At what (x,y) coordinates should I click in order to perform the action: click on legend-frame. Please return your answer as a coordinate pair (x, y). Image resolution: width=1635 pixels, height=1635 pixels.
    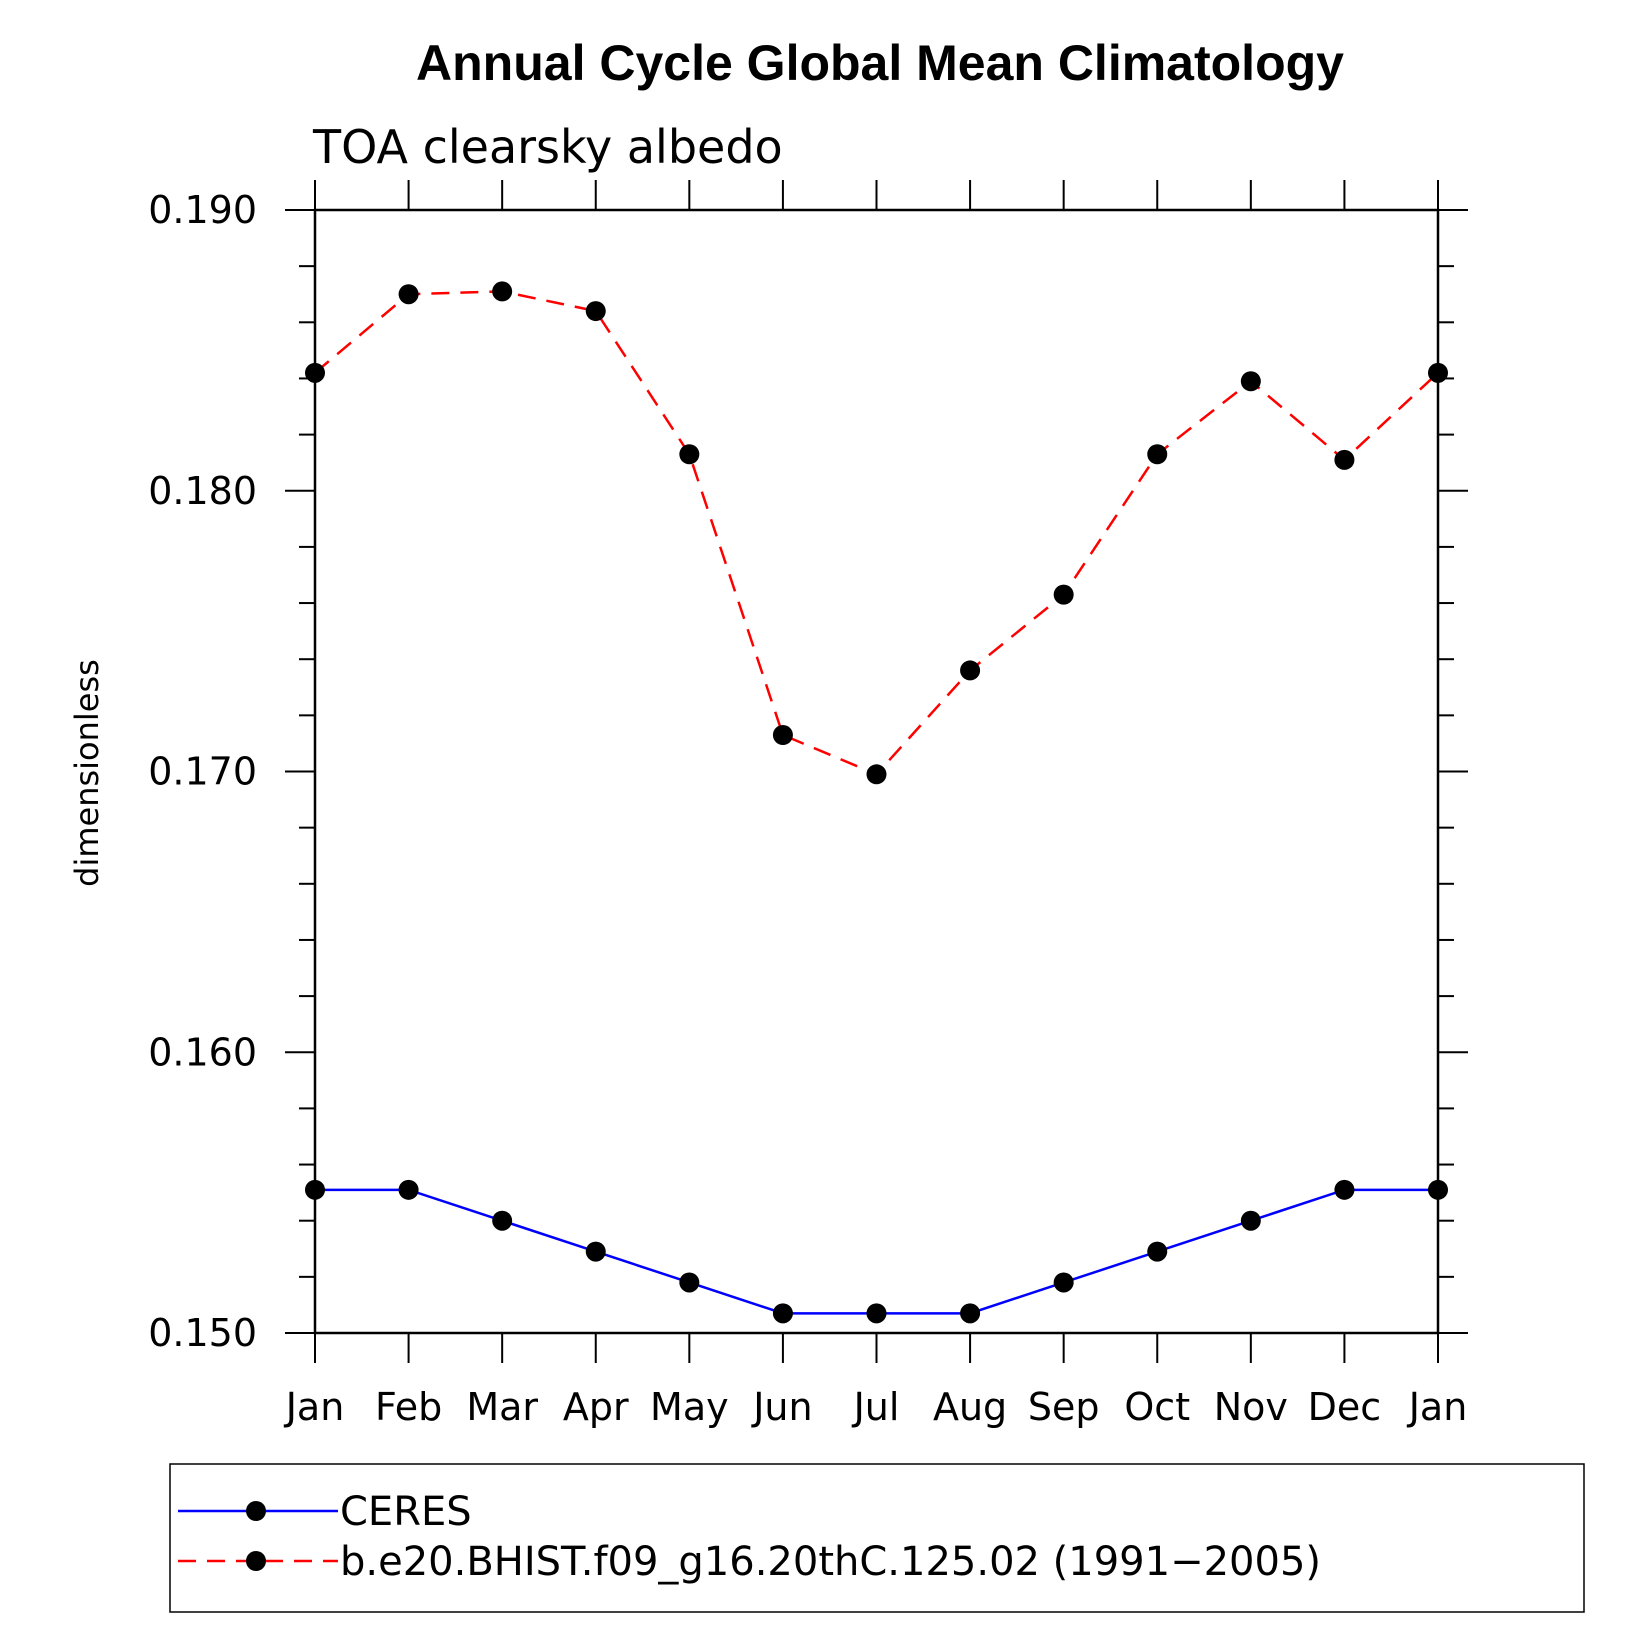
    Looking at the image, I should click on (877, 1538).